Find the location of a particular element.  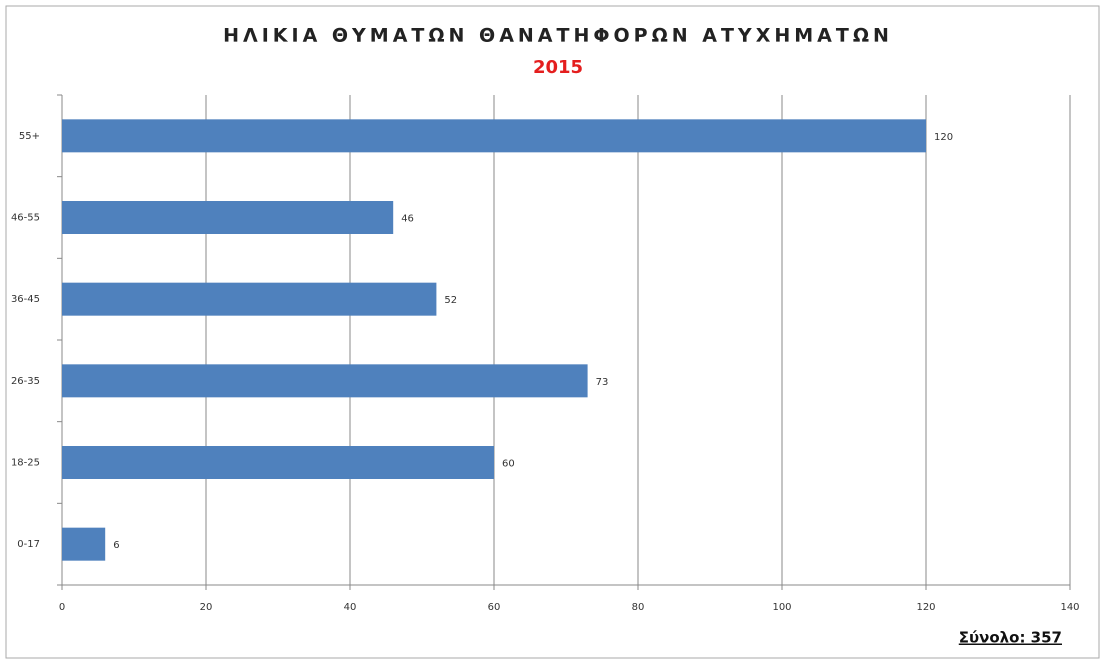

x-tick-label: 0 is located at coordinates (62, 607).